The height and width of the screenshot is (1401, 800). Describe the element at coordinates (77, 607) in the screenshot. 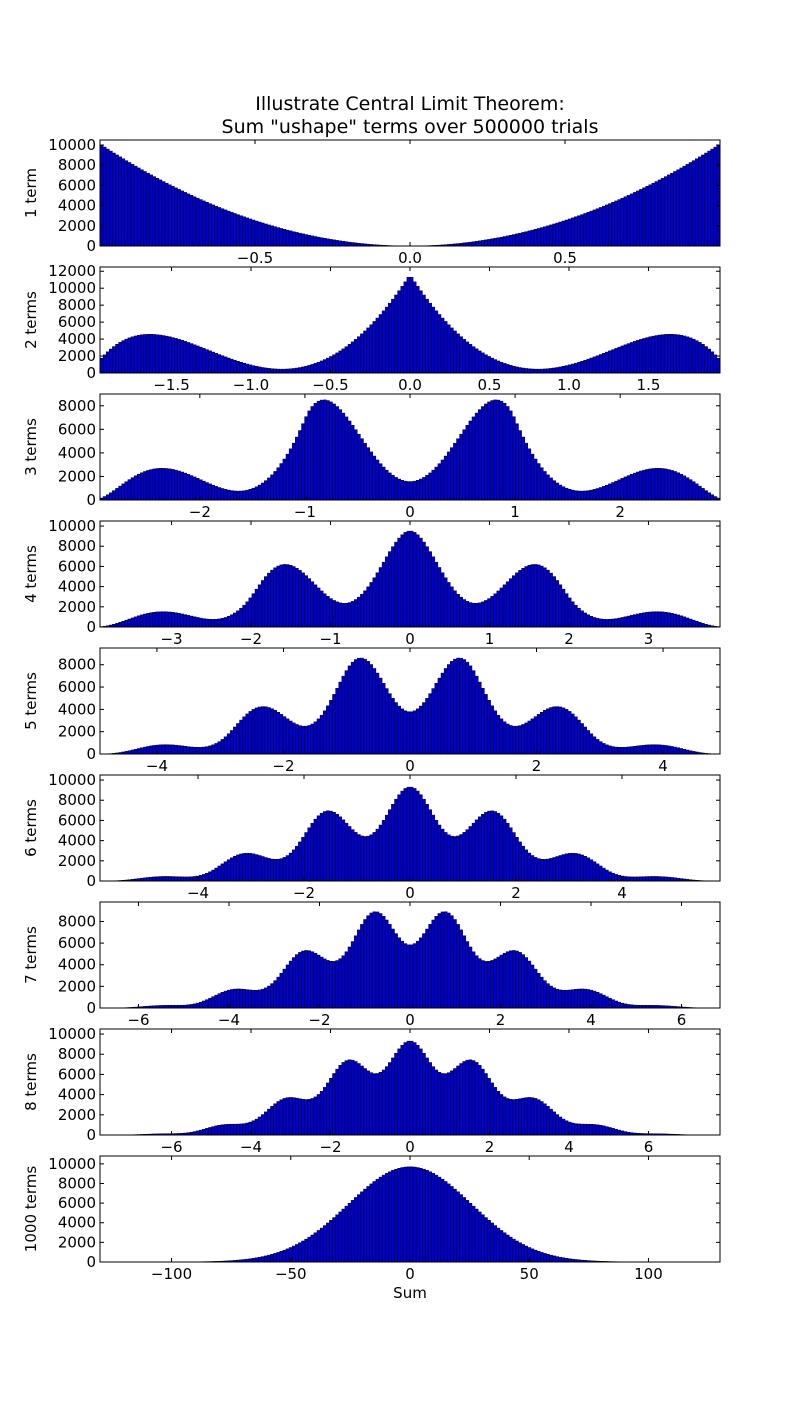

I see `y-tick-label: 2000` at that location.